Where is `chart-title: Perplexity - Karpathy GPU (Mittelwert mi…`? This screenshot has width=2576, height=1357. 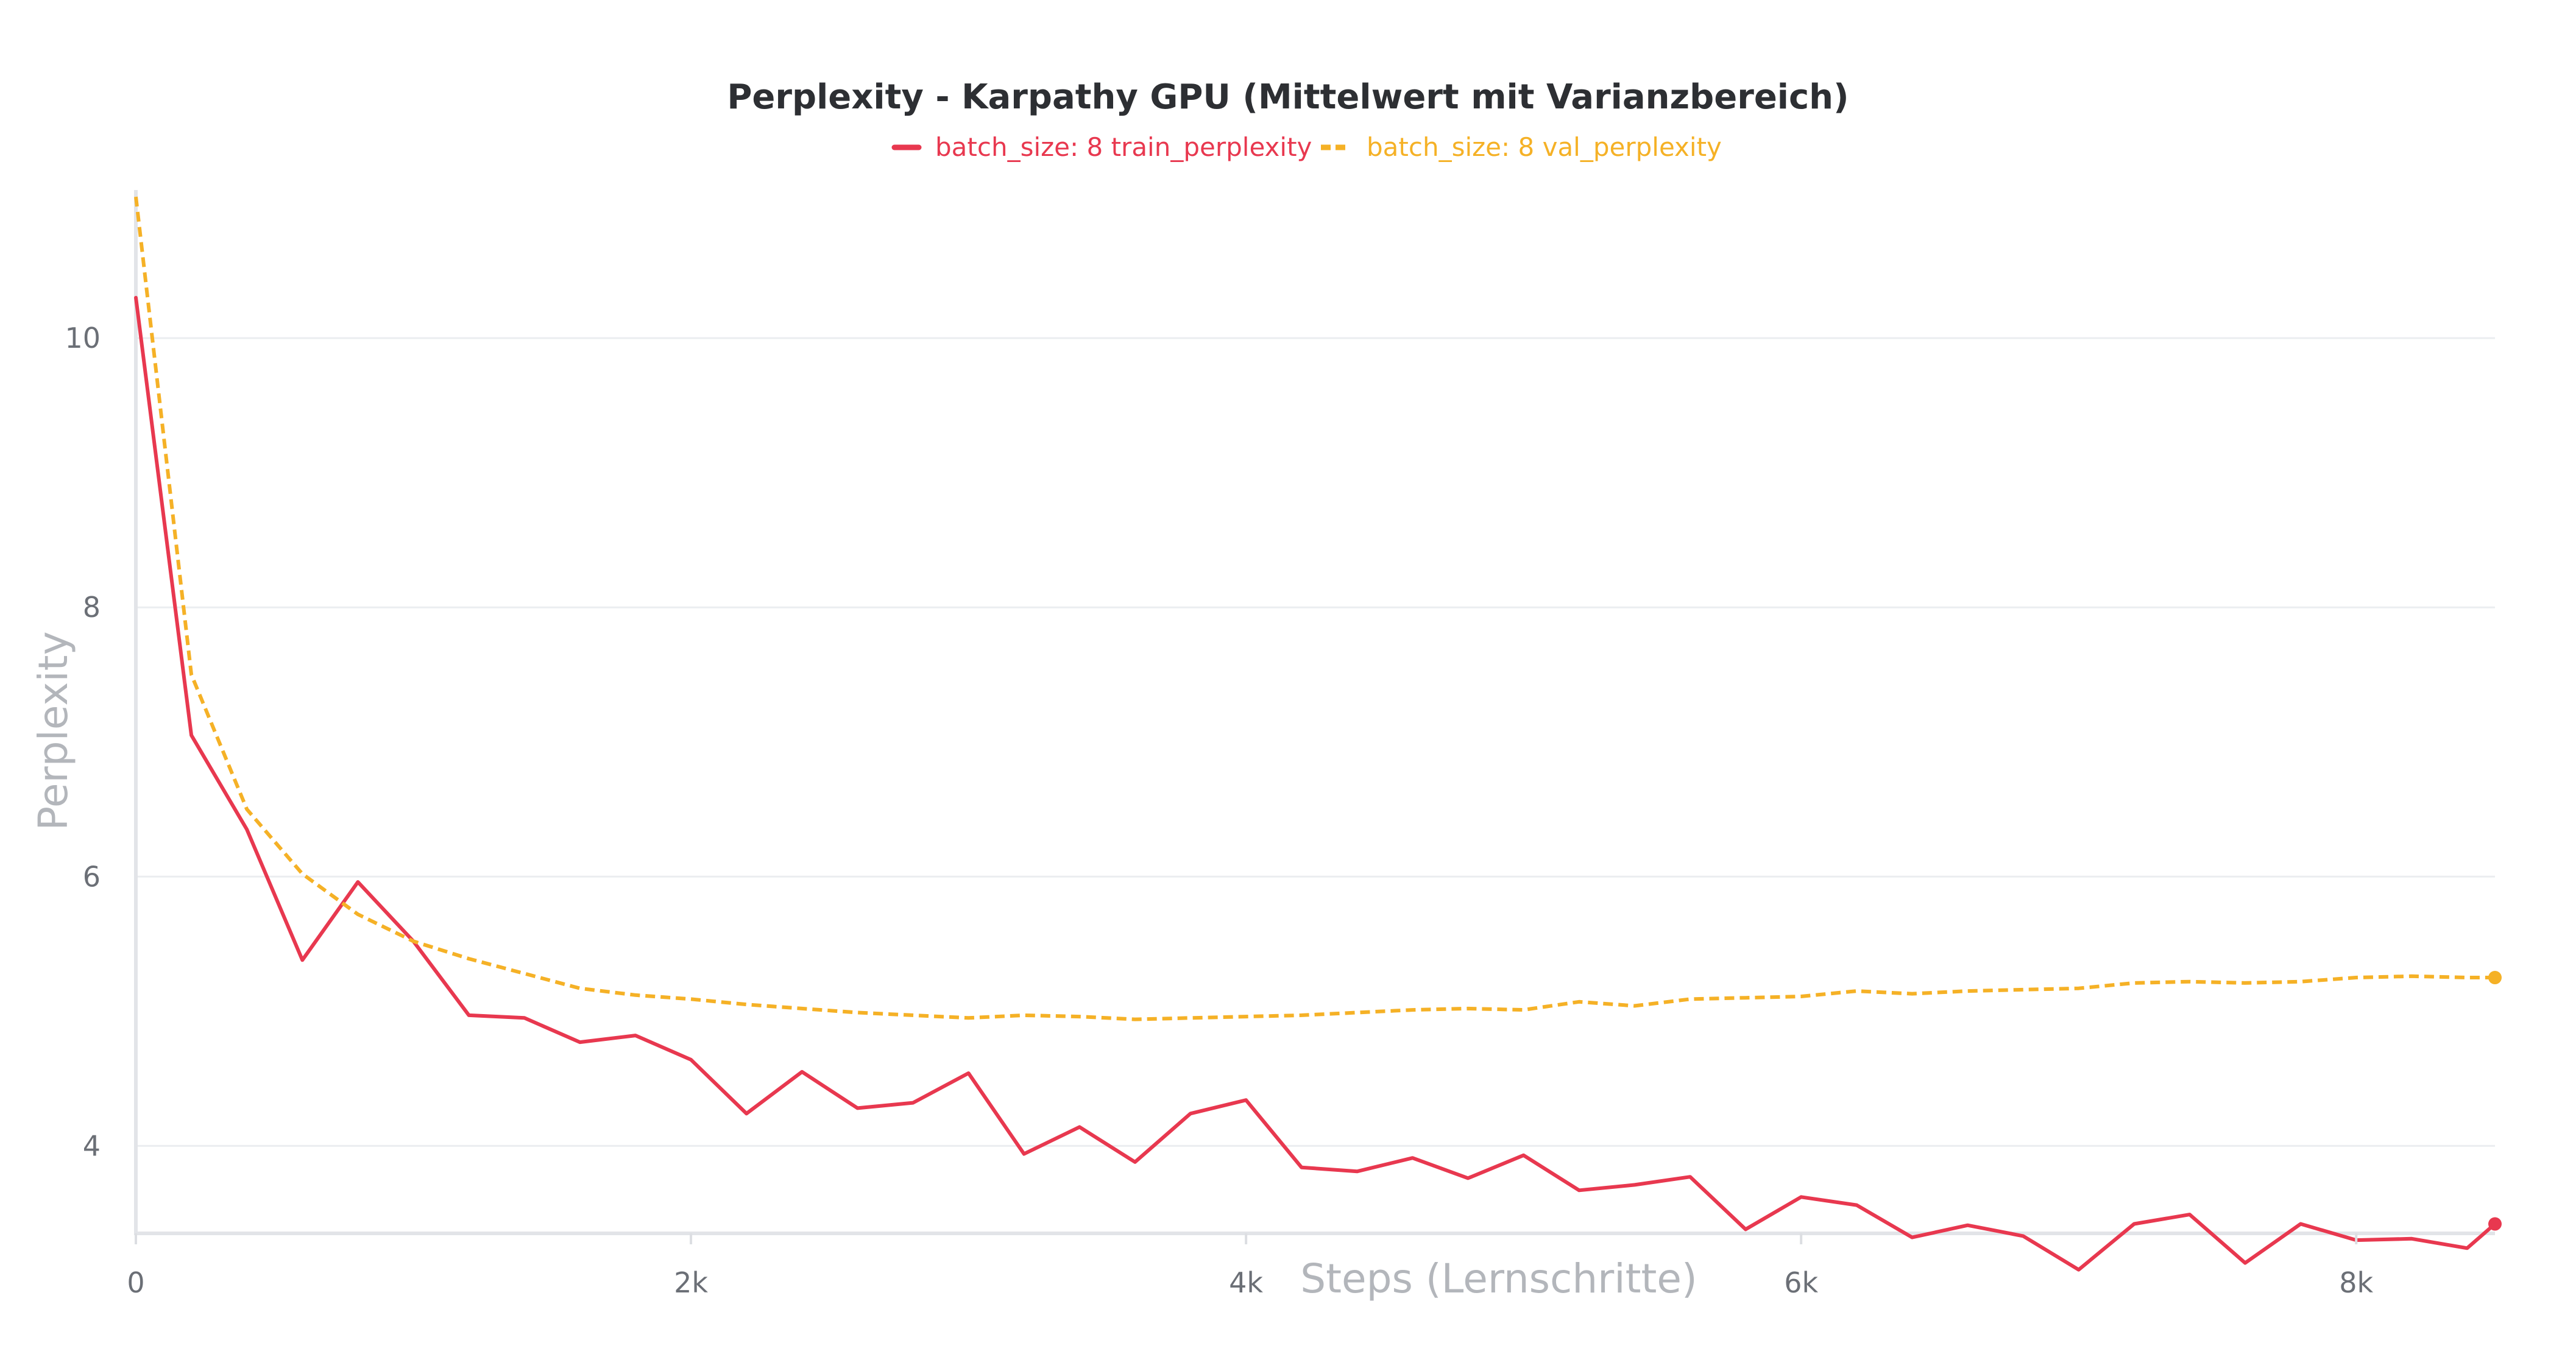
chart-title: Perplexity - Karpathy GPU (Mittelwert mi… is located at coordinates (1288, 97).